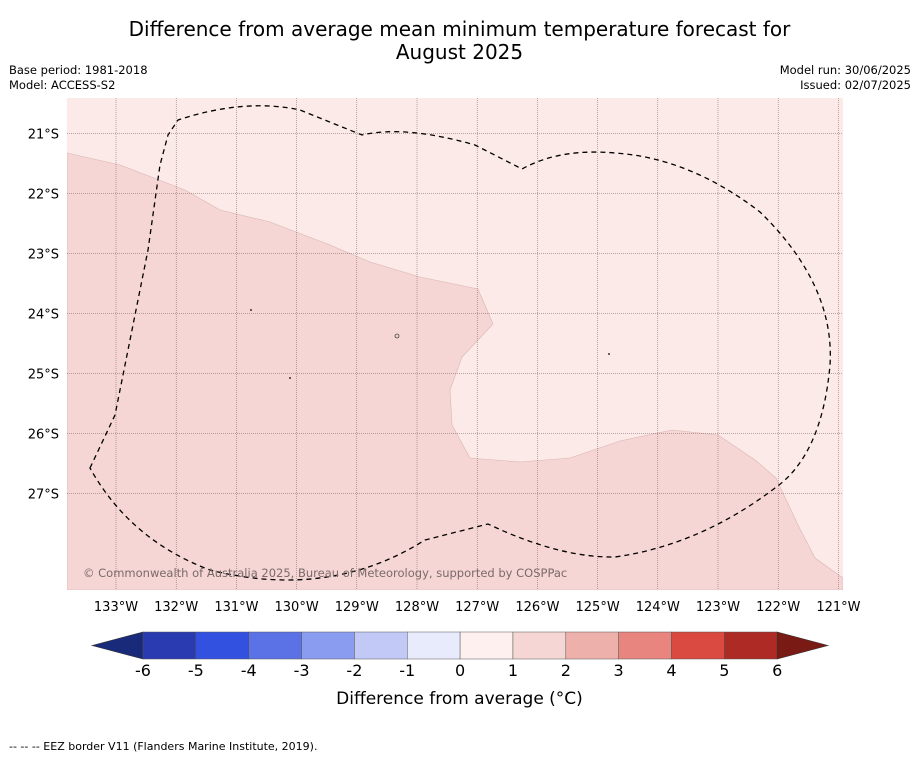  What do you see at coordinates (43, 135) in the screenshot?
I see `lat-tick-label: 21°S` at bounding box center [43, 135].